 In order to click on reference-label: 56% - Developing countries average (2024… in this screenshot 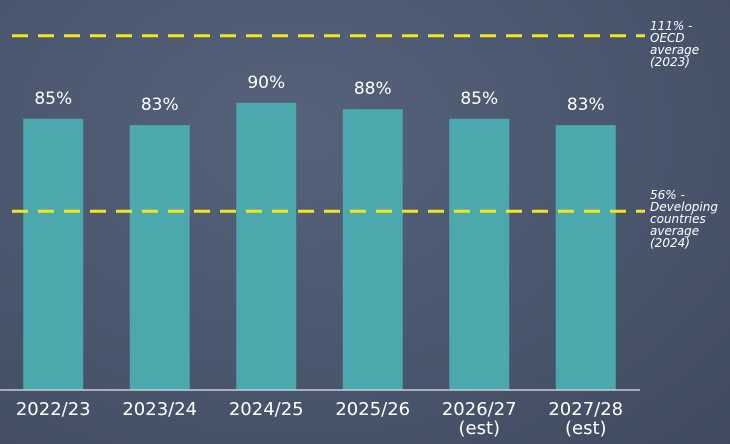, I will do `click(684, 219)`.